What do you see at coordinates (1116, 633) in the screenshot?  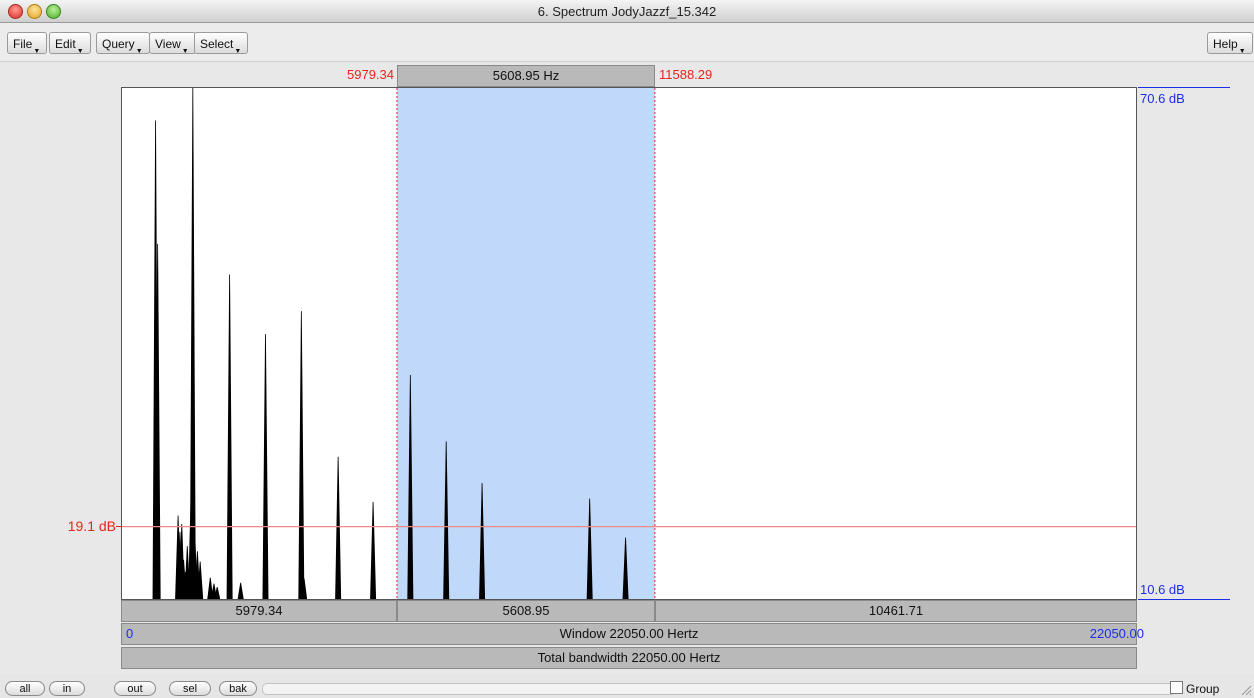 I see `window-max-label: 22050.00` at bounding box center [1116, 633].